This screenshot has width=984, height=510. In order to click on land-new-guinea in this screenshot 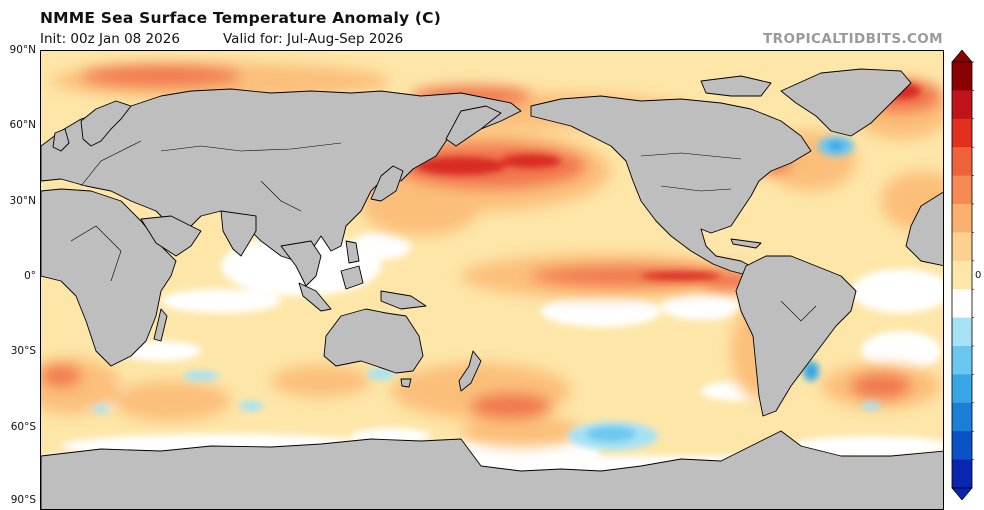, I will do `click(403, 300)`.